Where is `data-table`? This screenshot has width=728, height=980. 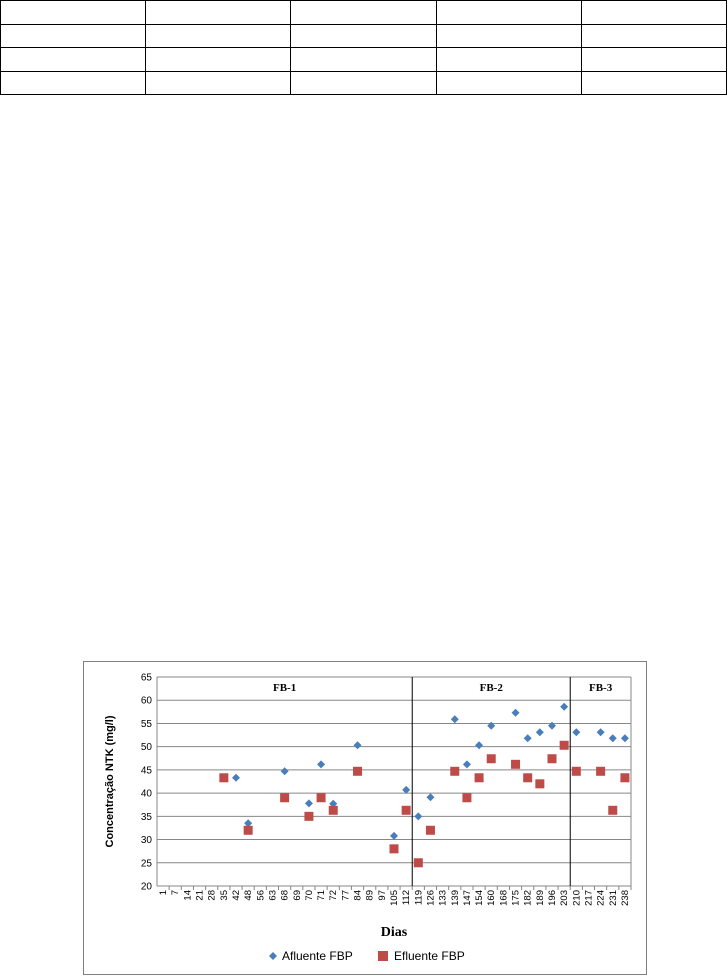
data-table is located at coordinates (364, 47).